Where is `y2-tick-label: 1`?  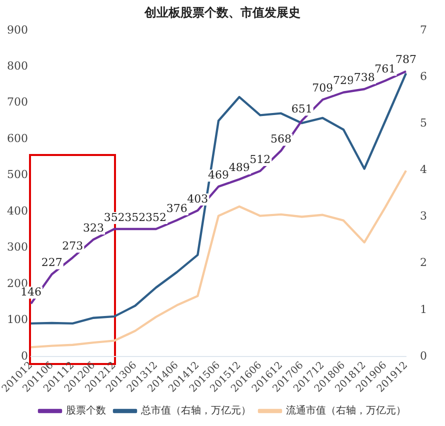 y2-tick-label: 1 is located at coordinates (423, 309).